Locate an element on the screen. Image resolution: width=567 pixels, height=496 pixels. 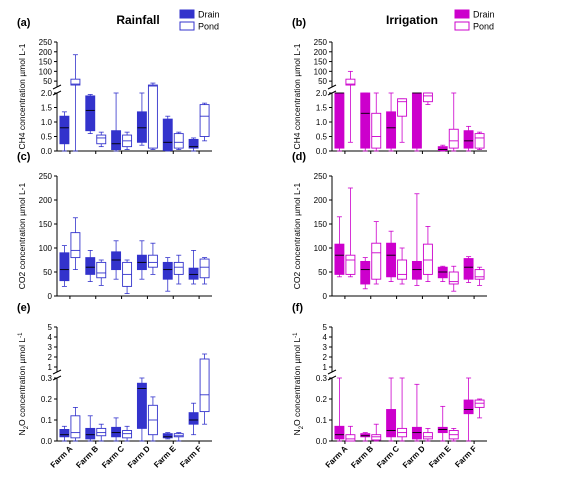
y-axis-label: CH4 concentration µmol L-1 is located at coordinates (22, 96).